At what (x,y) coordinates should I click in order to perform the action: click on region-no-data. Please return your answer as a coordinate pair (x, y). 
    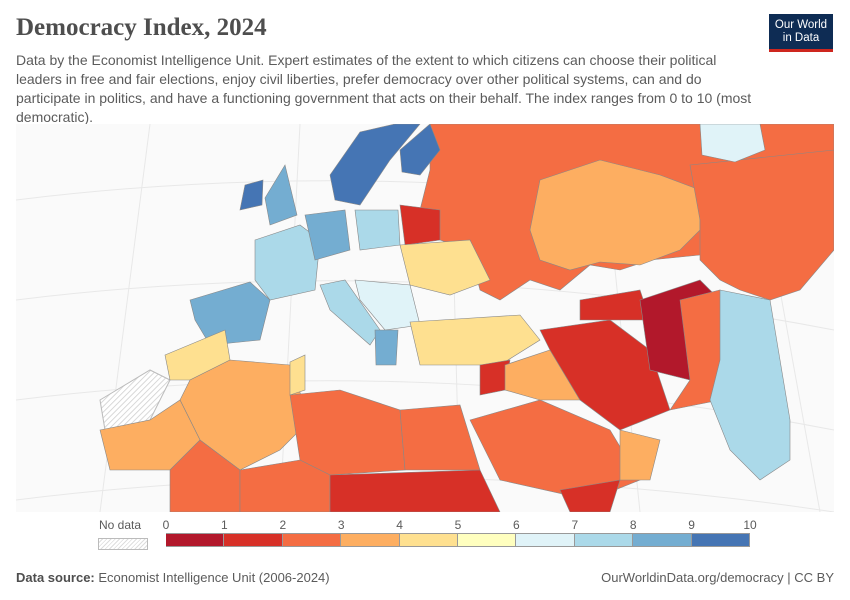
    Looking at the image, I should click on (135, 400).